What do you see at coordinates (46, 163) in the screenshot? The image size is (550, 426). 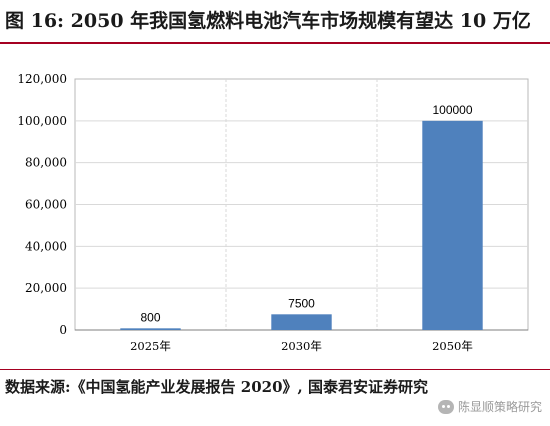 I see `y-tick-label: 80,000` at bounding box center [46, 163].